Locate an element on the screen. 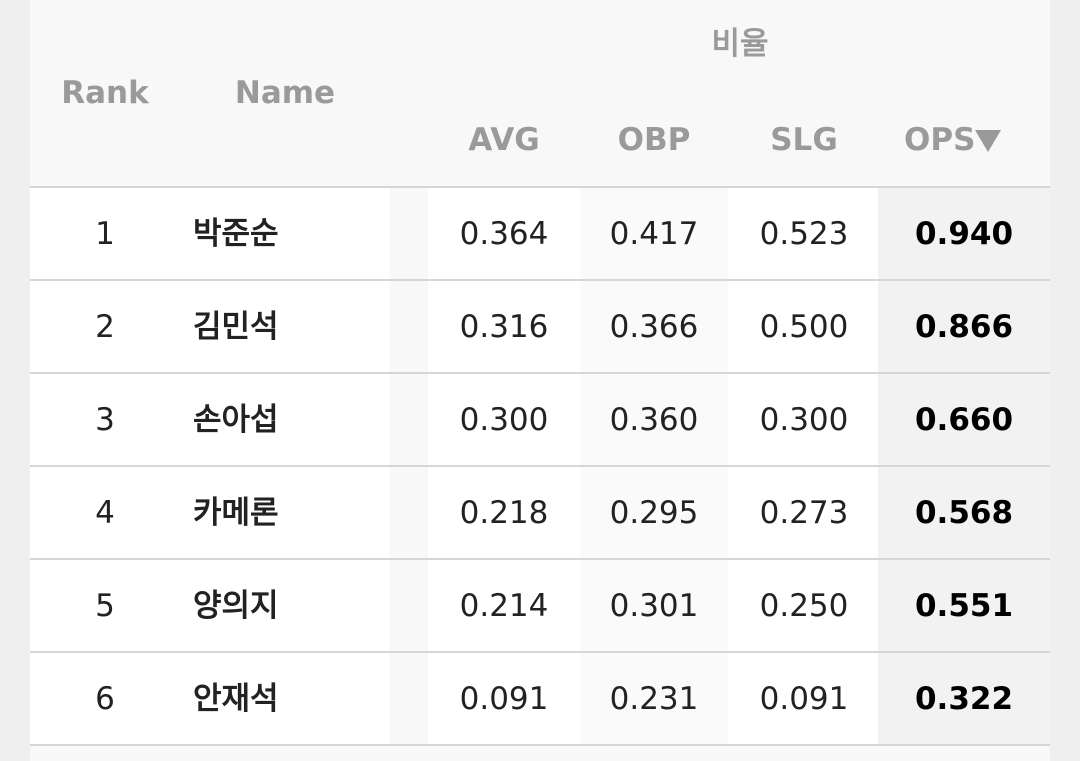 This screenshot has height=761, width=1080. stat-cell: 0.231 is located at coordinates (654, 699).